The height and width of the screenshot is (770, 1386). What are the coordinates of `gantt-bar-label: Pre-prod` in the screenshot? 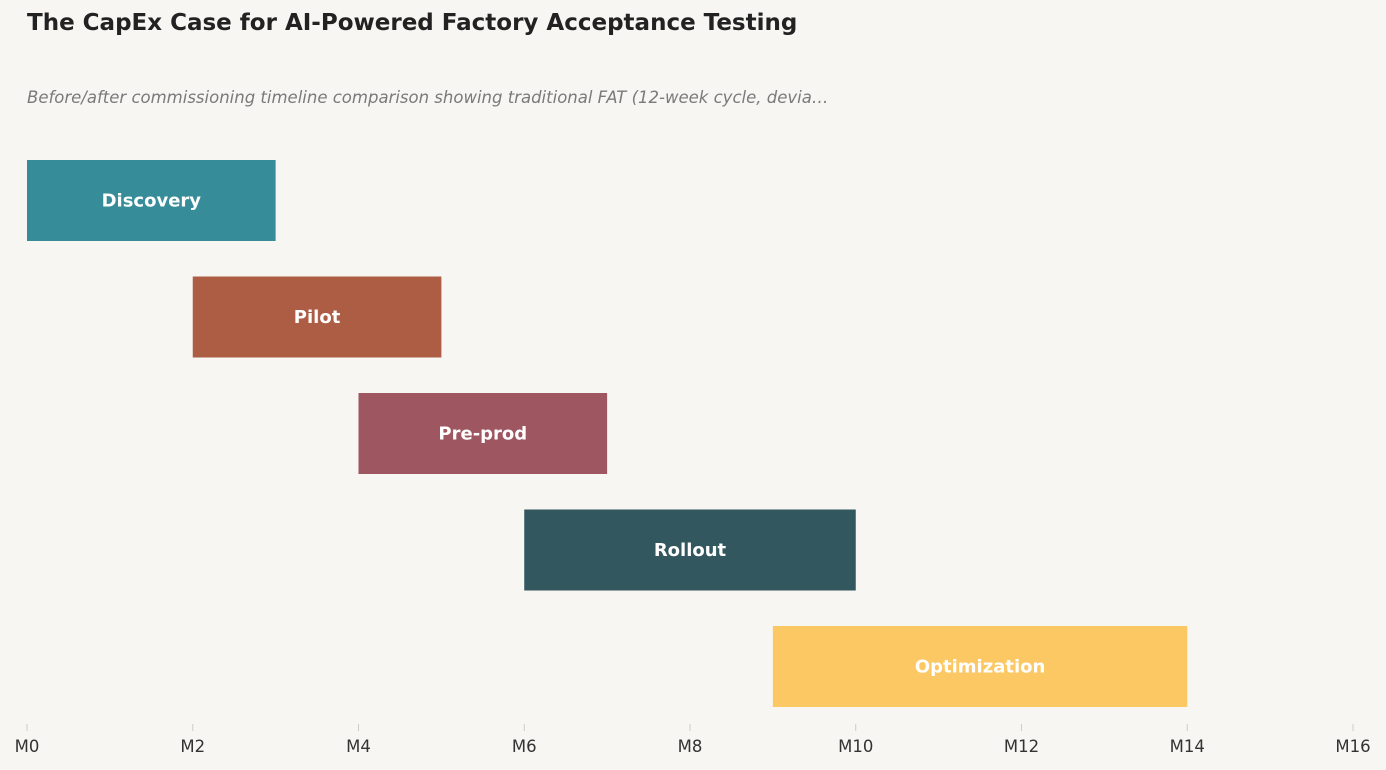 It's located at (482, 434).